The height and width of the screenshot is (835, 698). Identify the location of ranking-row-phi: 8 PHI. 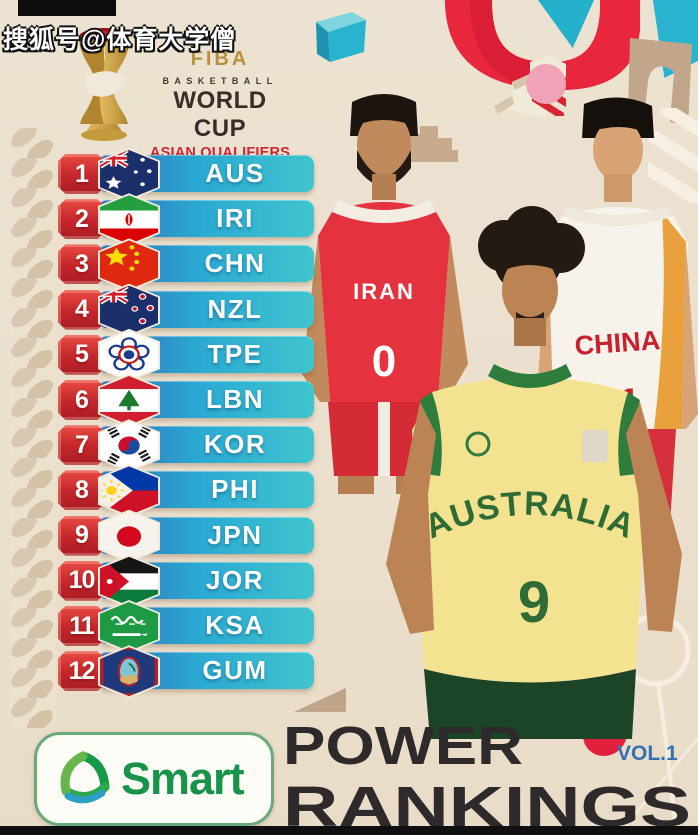
(186, 491).